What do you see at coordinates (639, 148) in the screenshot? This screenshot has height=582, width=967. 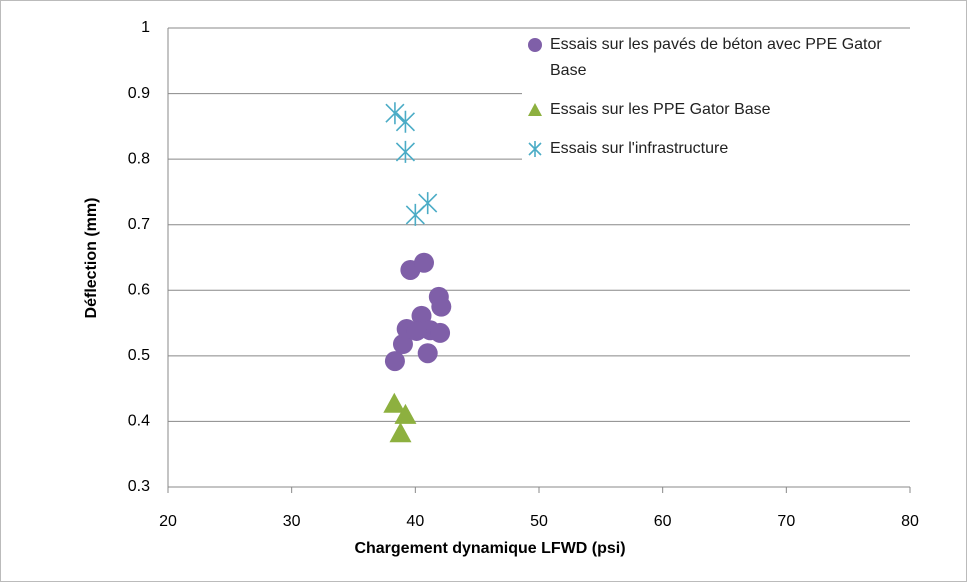 I see `legend-label: Essais sur l'infrastructure` at bounding box center [639, 148].